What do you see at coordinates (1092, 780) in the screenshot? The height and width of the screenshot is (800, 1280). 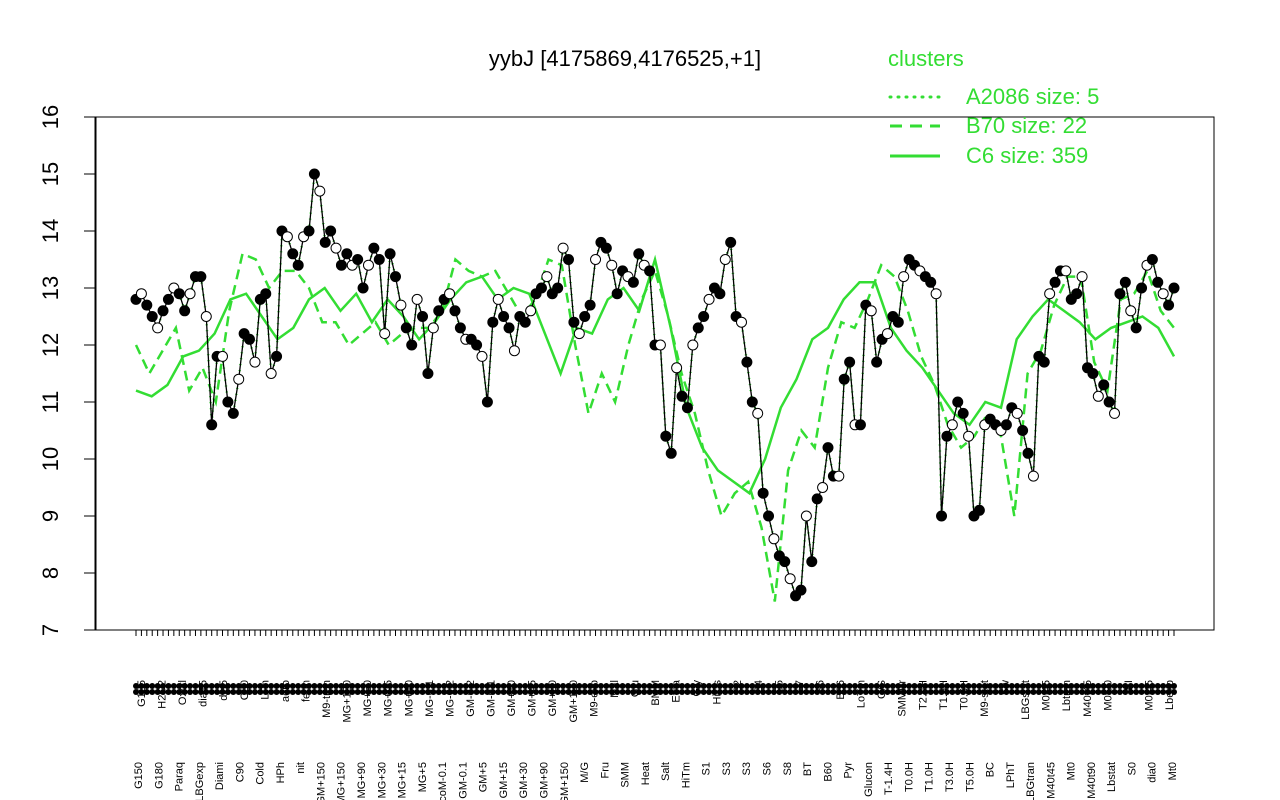 I see `x-tick-label-bottom: M40t90` at bounding box center [1092, 780].